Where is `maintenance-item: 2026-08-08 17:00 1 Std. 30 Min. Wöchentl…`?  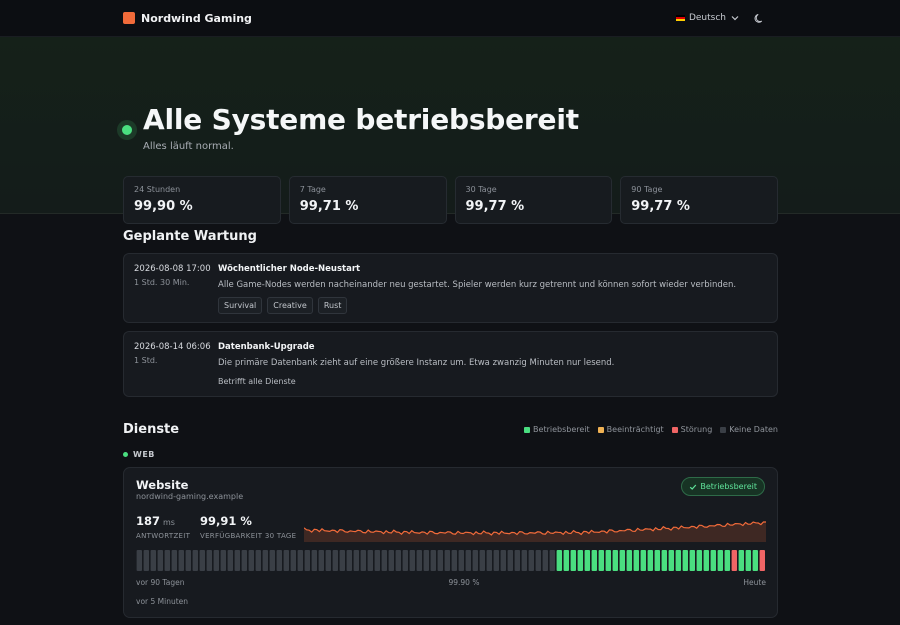
maintenance-item: 2026-08-08 17:00 1 Std. 30 Min. Wöchentl… is located at coordinates (450, 288).